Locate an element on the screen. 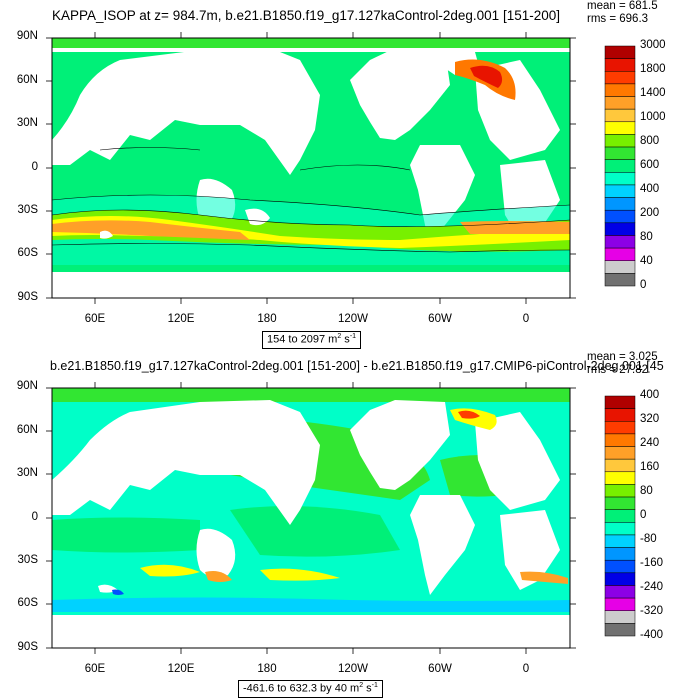 This screenshot has height=700, width=700. colorbar-label: 200 is located at coordinates (650, 213).